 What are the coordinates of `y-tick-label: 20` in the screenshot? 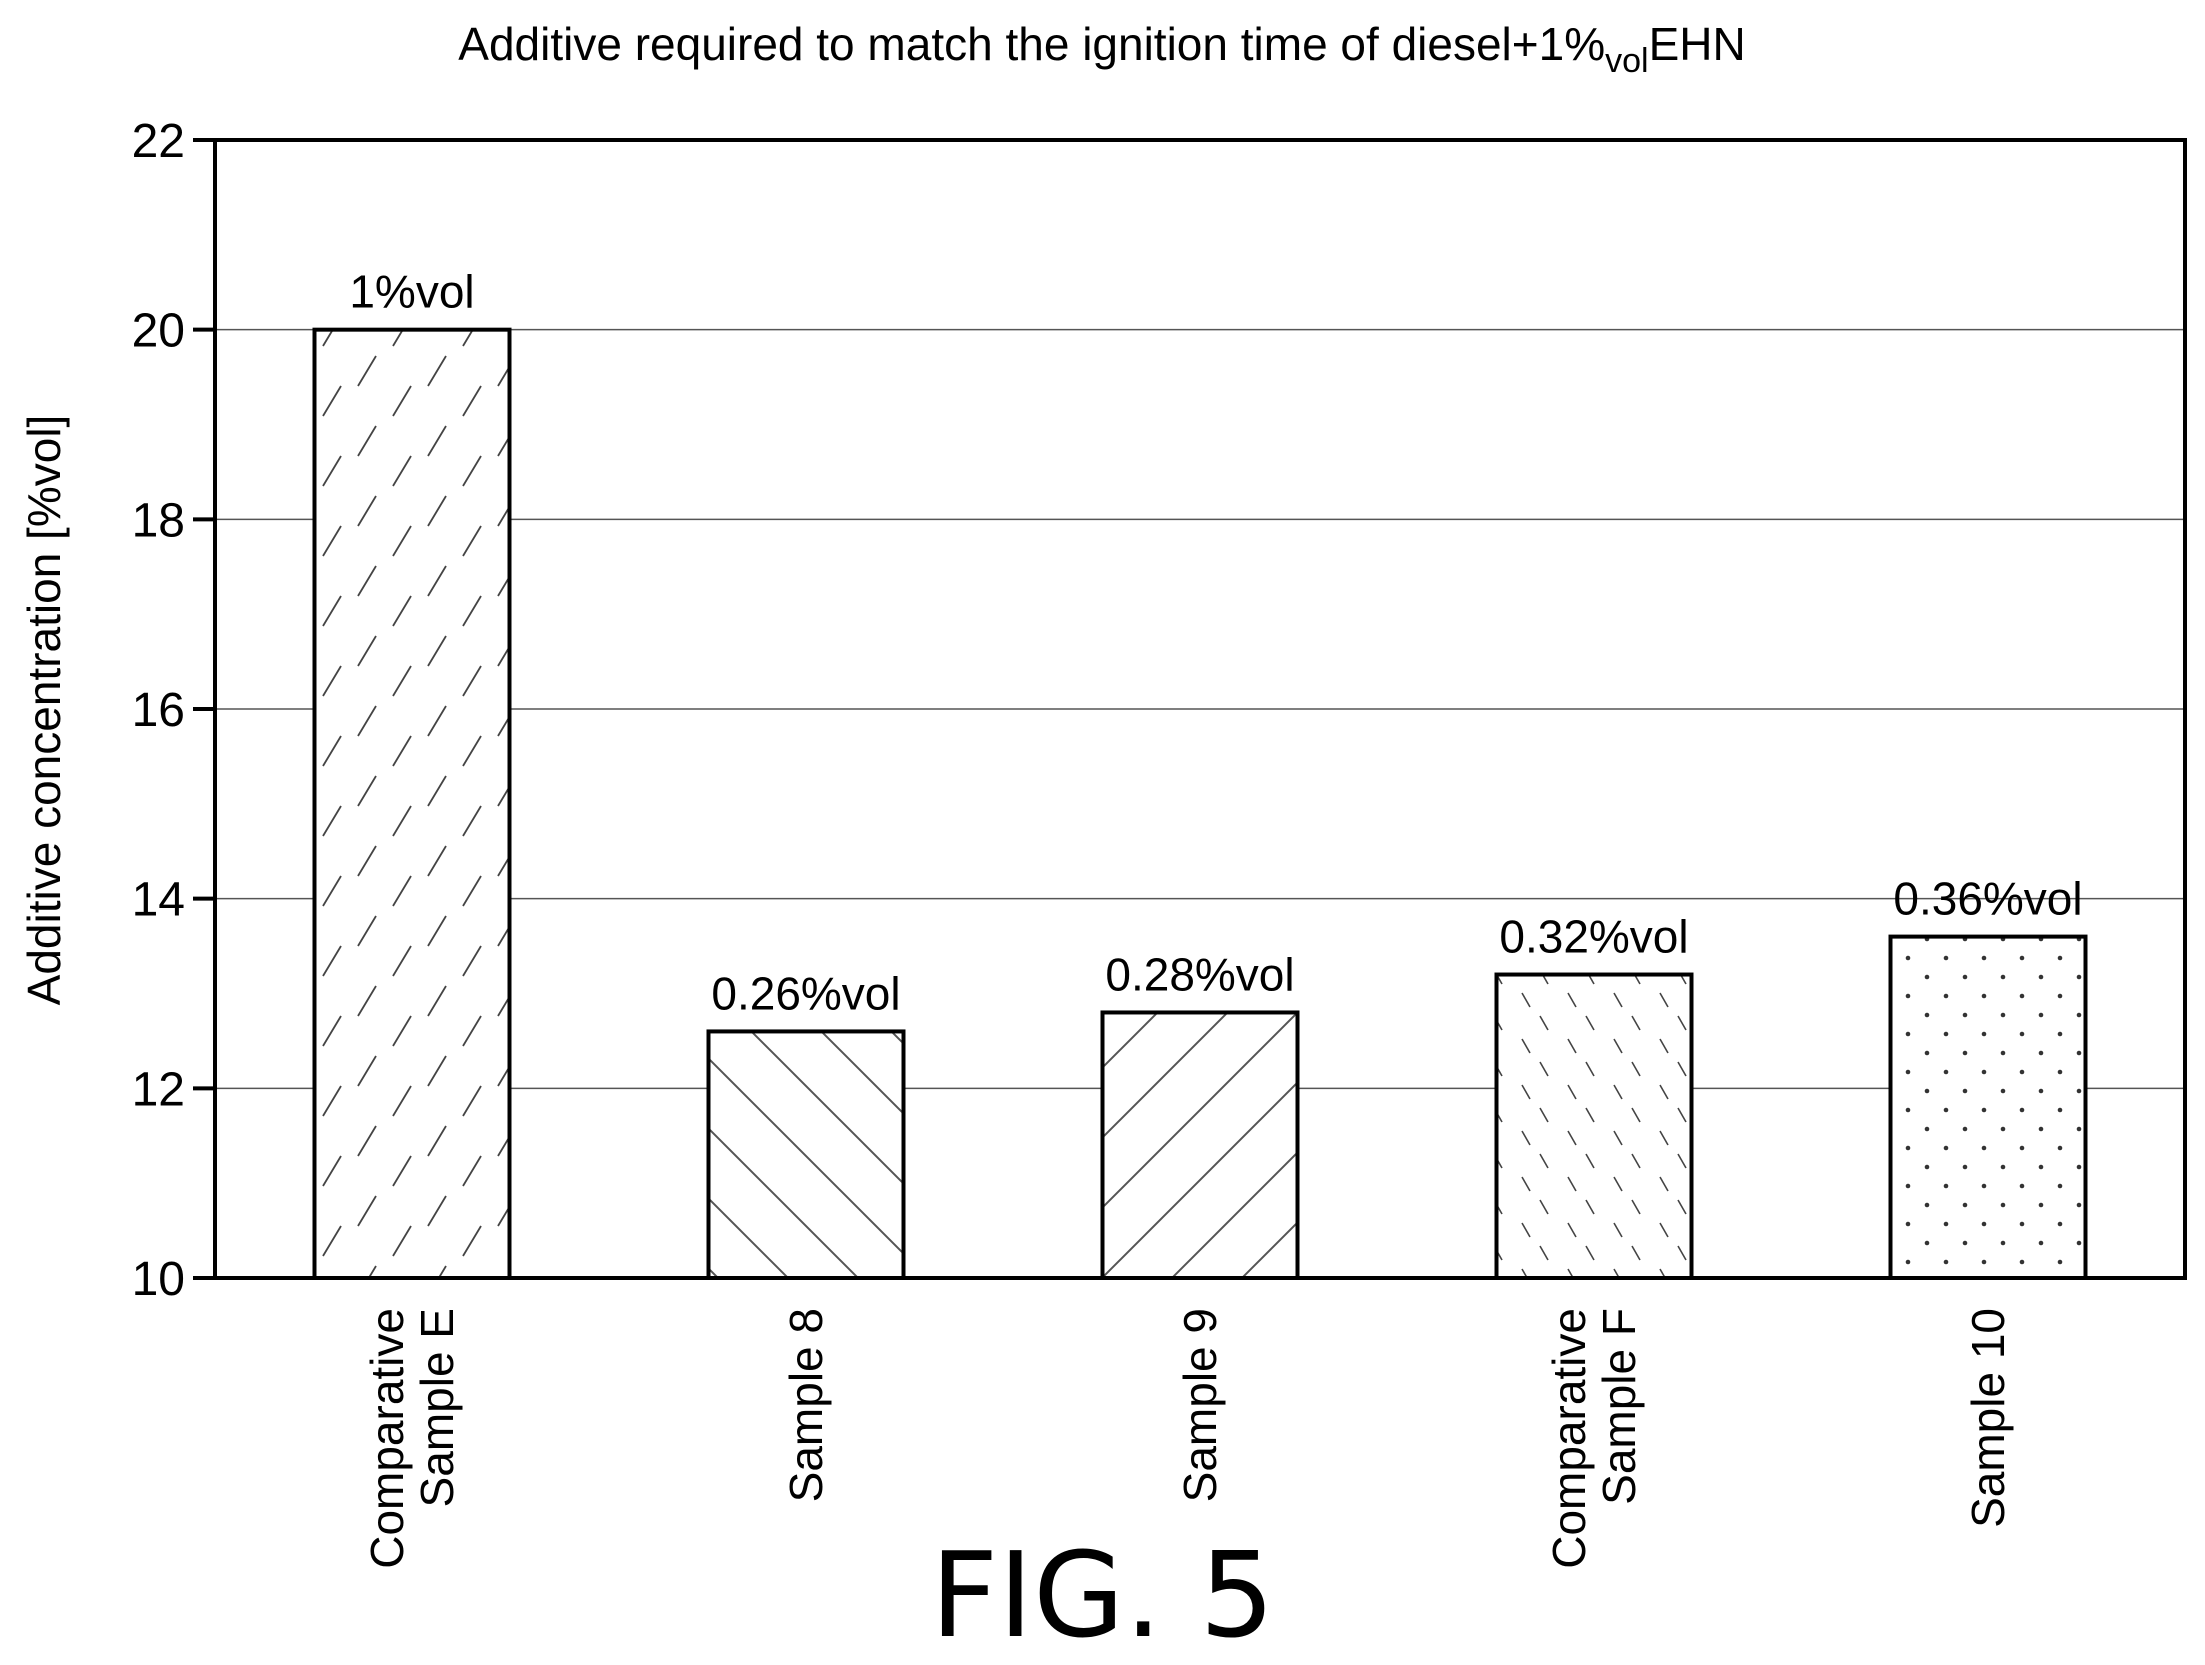 It's located at (158, 331).